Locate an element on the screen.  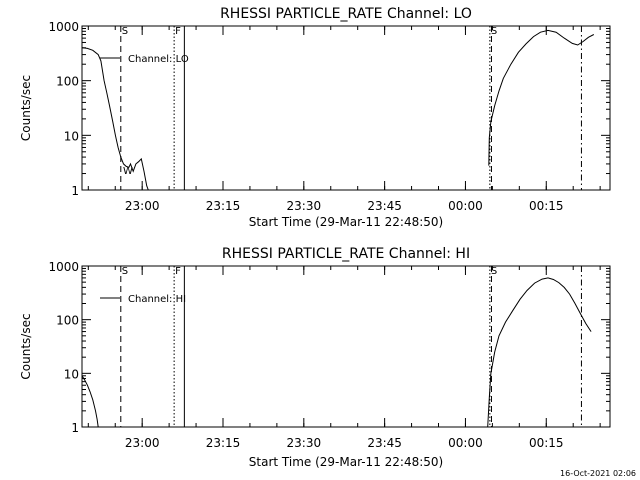
plot-timestamp: 16-Oct-2021 02:06 is located at coordinates (598, 473).